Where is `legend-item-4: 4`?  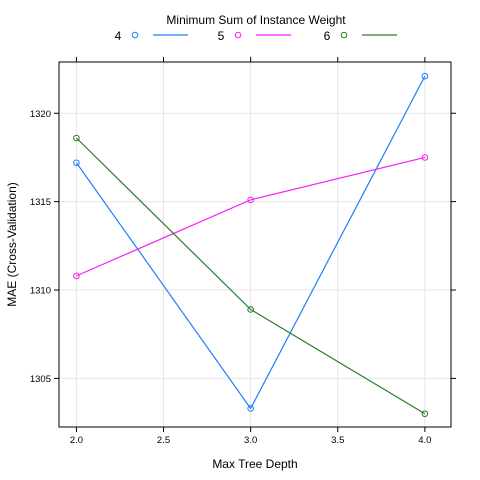 legend-item-4: 4 is located at coordinates (151, 36).